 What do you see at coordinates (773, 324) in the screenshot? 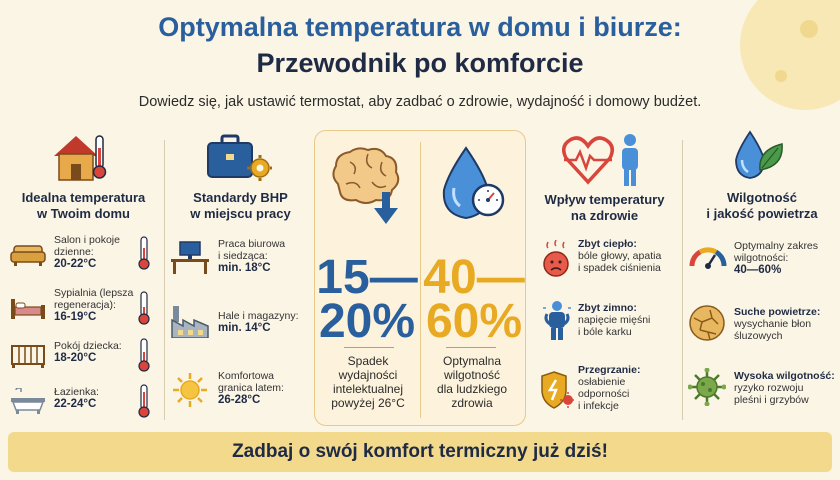
I see `dry-air-line1: wysychanie błon` at bounding box center [773, 324].